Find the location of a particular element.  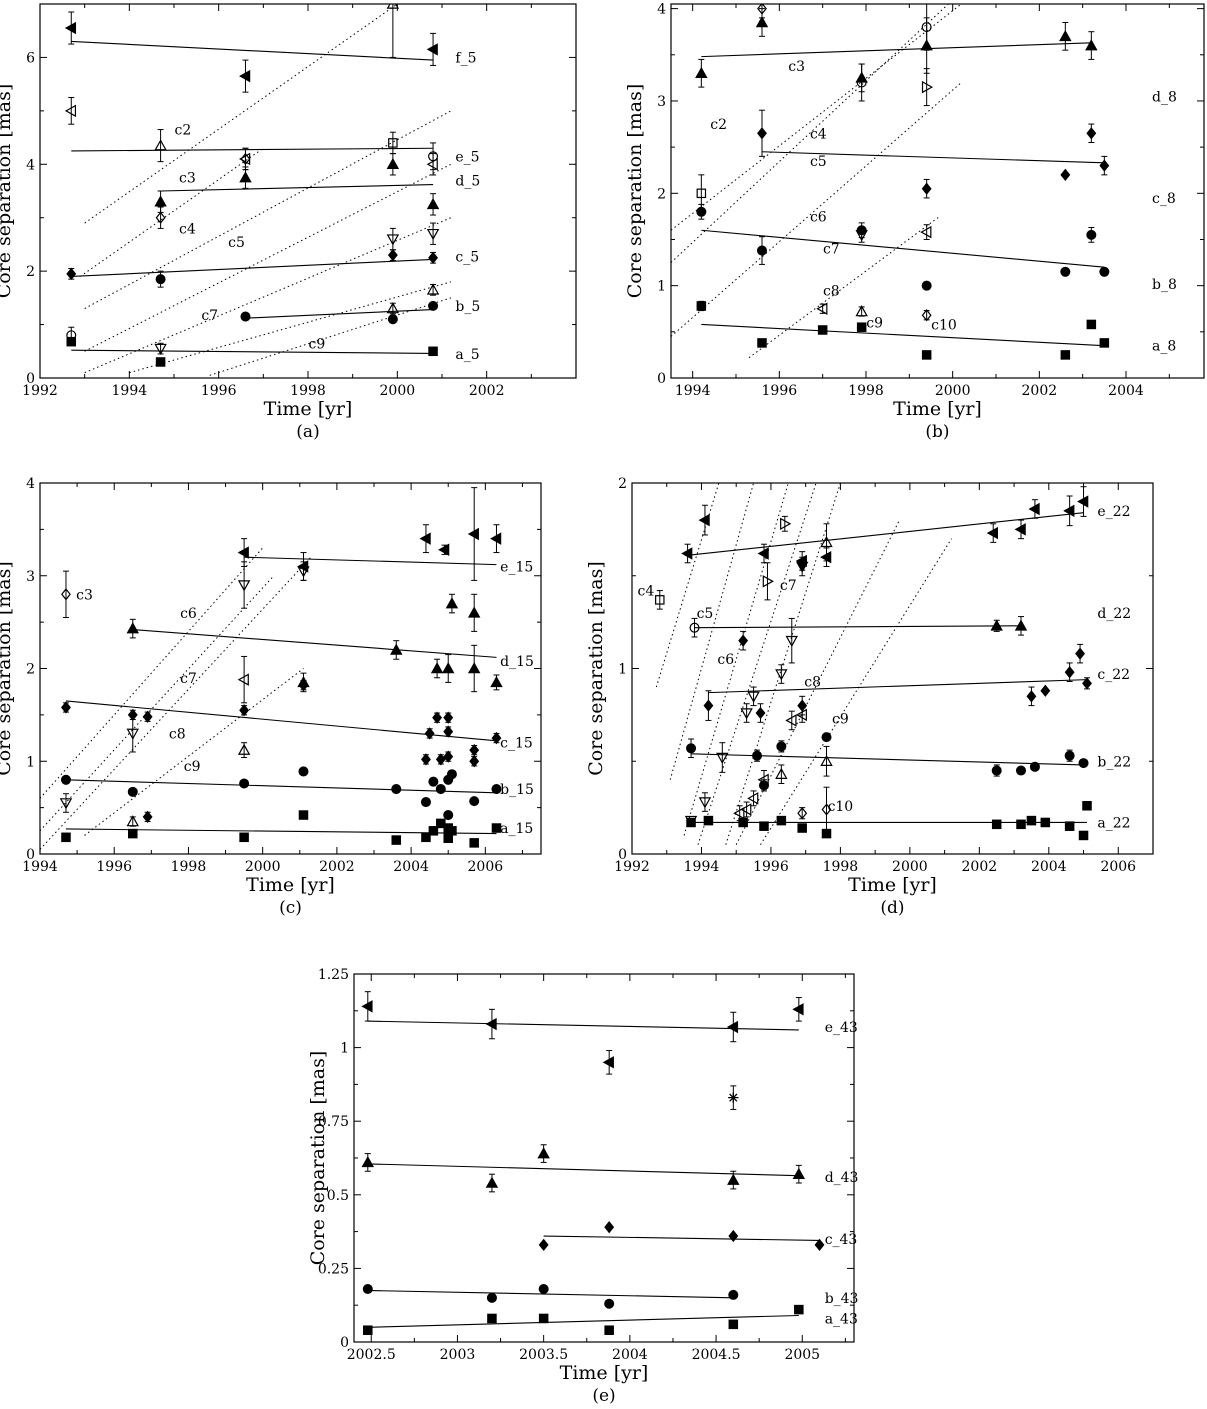

fit-label: d_8 is located at coordinates (1164, 97).